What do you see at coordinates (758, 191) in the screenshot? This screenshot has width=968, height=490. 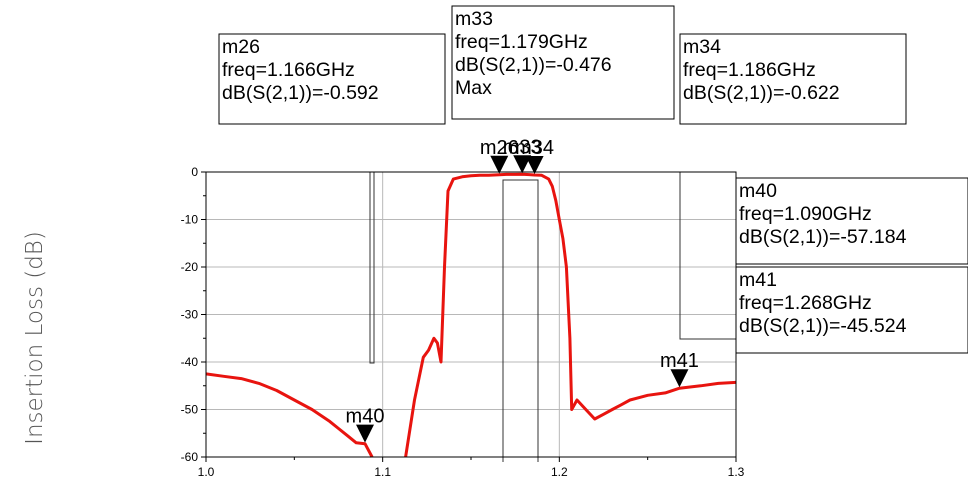 I see `marker-box-line: m40` at bounding box center [758, 191].